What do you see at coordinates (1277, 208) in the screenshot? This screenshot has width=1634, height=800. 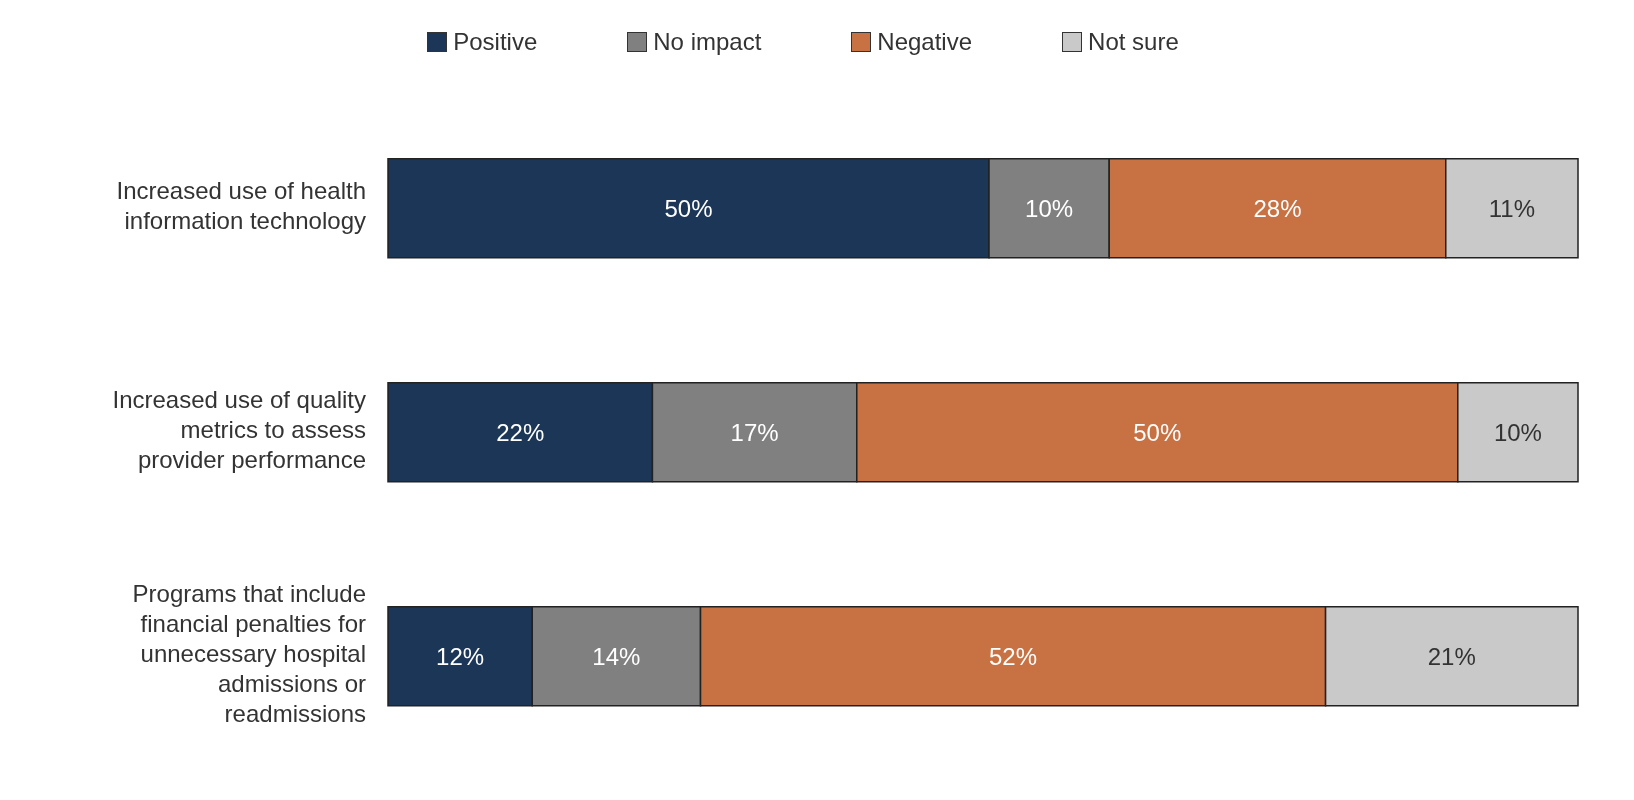 I see `data-label: 28%` at bounding box center [1277, 208].